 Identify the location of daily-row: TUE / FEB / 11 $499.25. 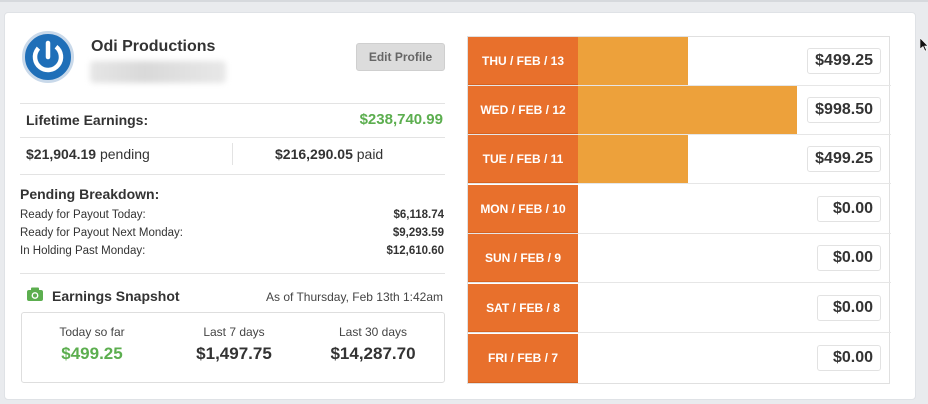
(679, 159).